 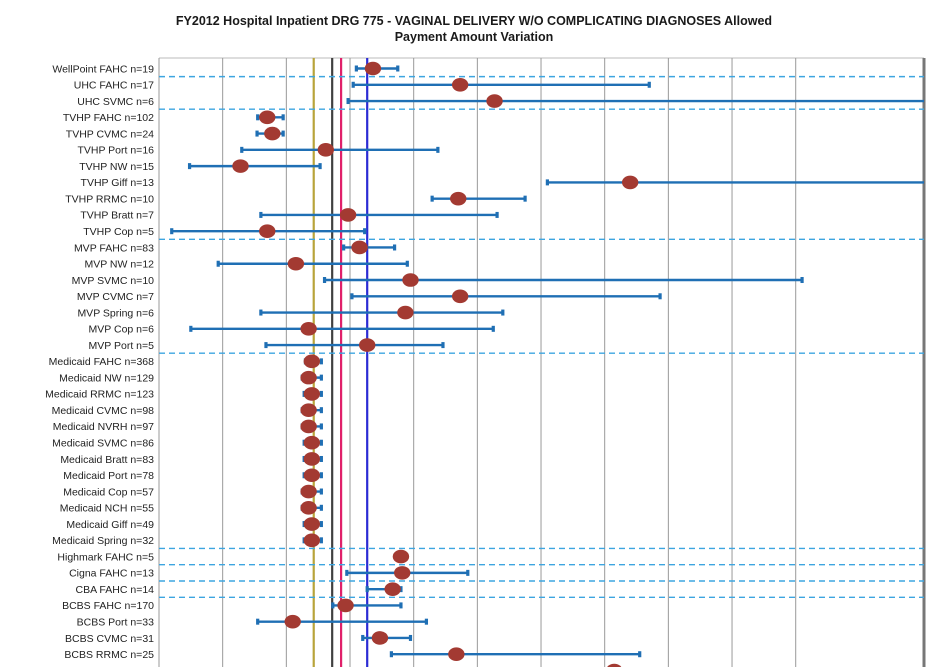 What do you see at coordinates (107, 460) in the screenshot?
I see `row-label: Medicaid Bratt n=83` at bounding box center [107, 460].